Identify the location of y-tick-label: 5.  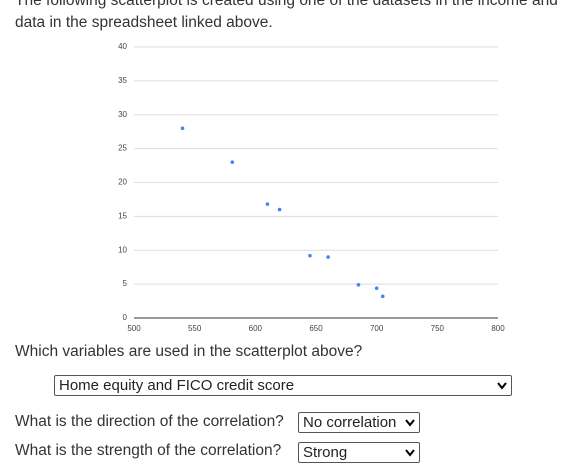
(125, 283).